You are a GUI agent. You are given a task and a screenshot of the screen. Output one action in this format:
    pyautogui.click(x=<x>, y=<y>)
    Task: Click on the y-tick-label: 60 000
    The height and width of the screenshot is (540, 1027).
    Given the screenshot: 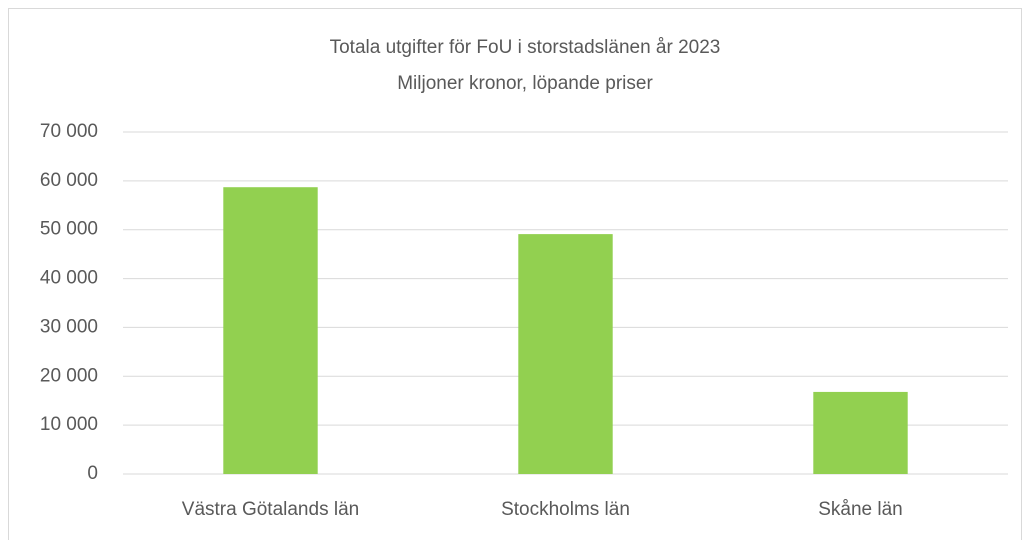 What is the action you would take?
    pyautogui.click(x=69, y=180)
    